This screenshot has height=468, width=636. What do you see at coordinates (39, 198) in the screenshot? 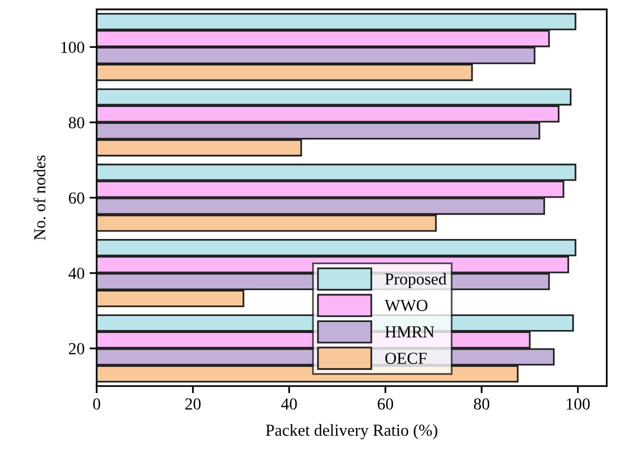
I see `y-axis-title: No. of nodes` at bounding box center [39, 198].